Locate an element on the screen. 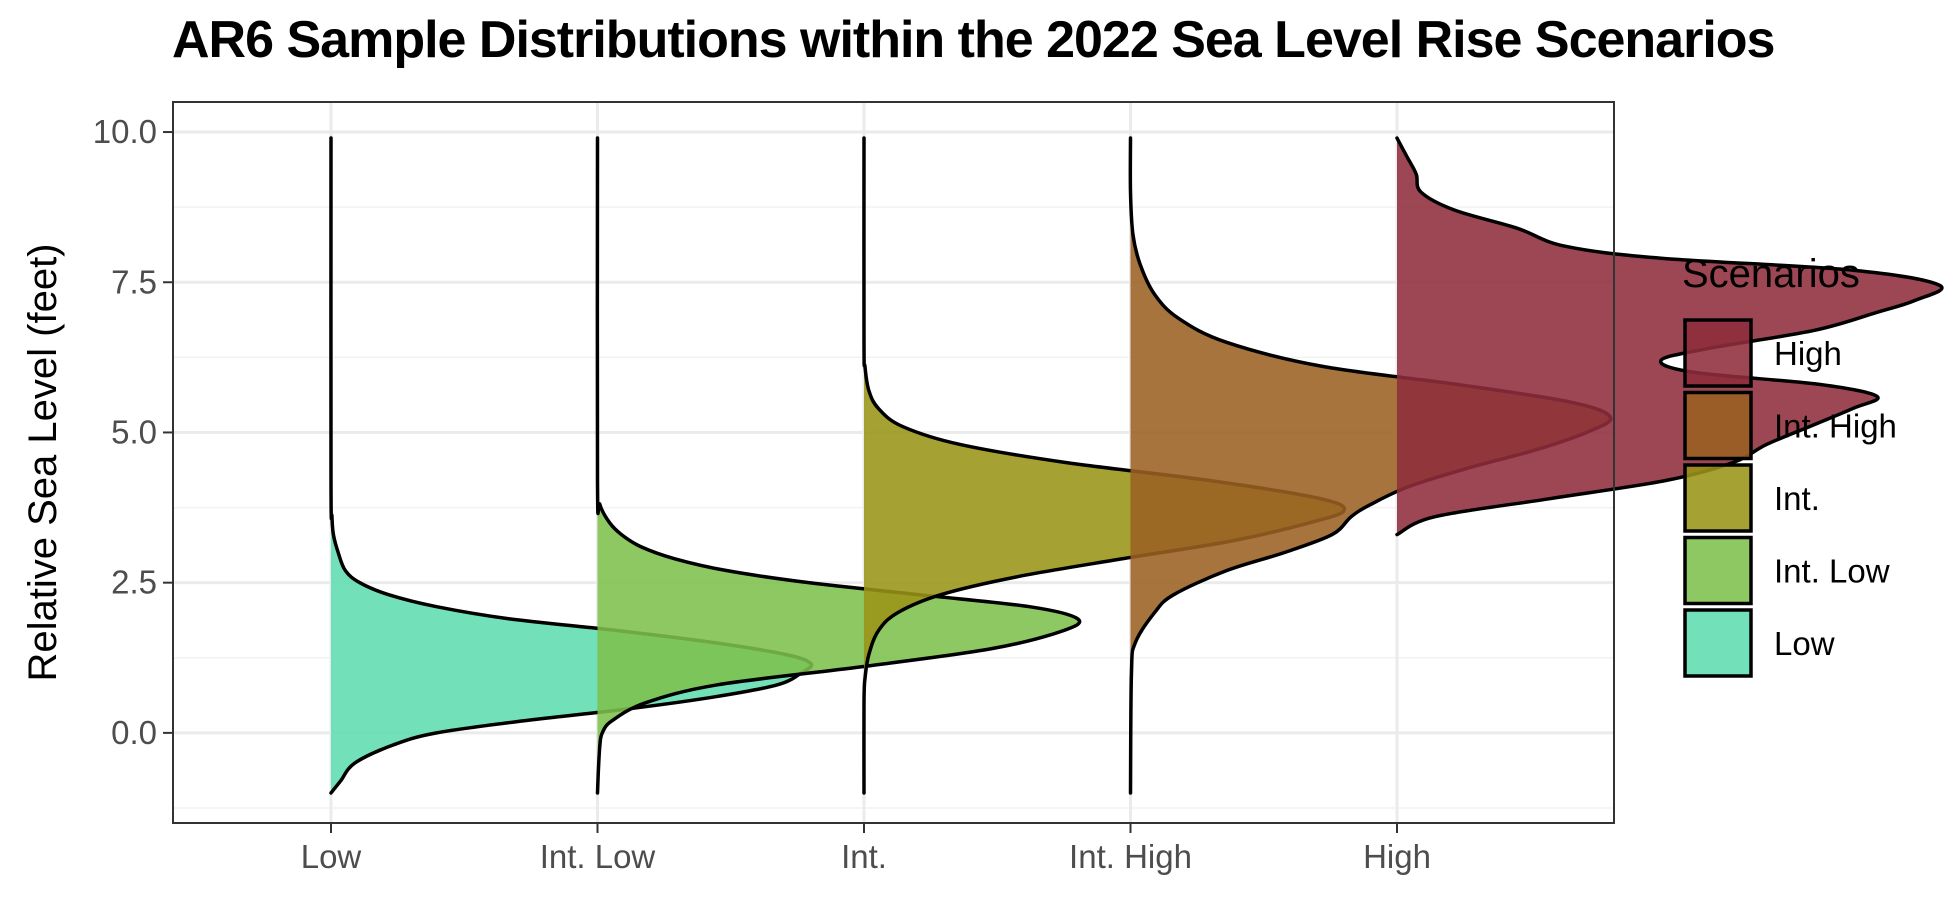  violin-high is located at coordinates (1669, 336).